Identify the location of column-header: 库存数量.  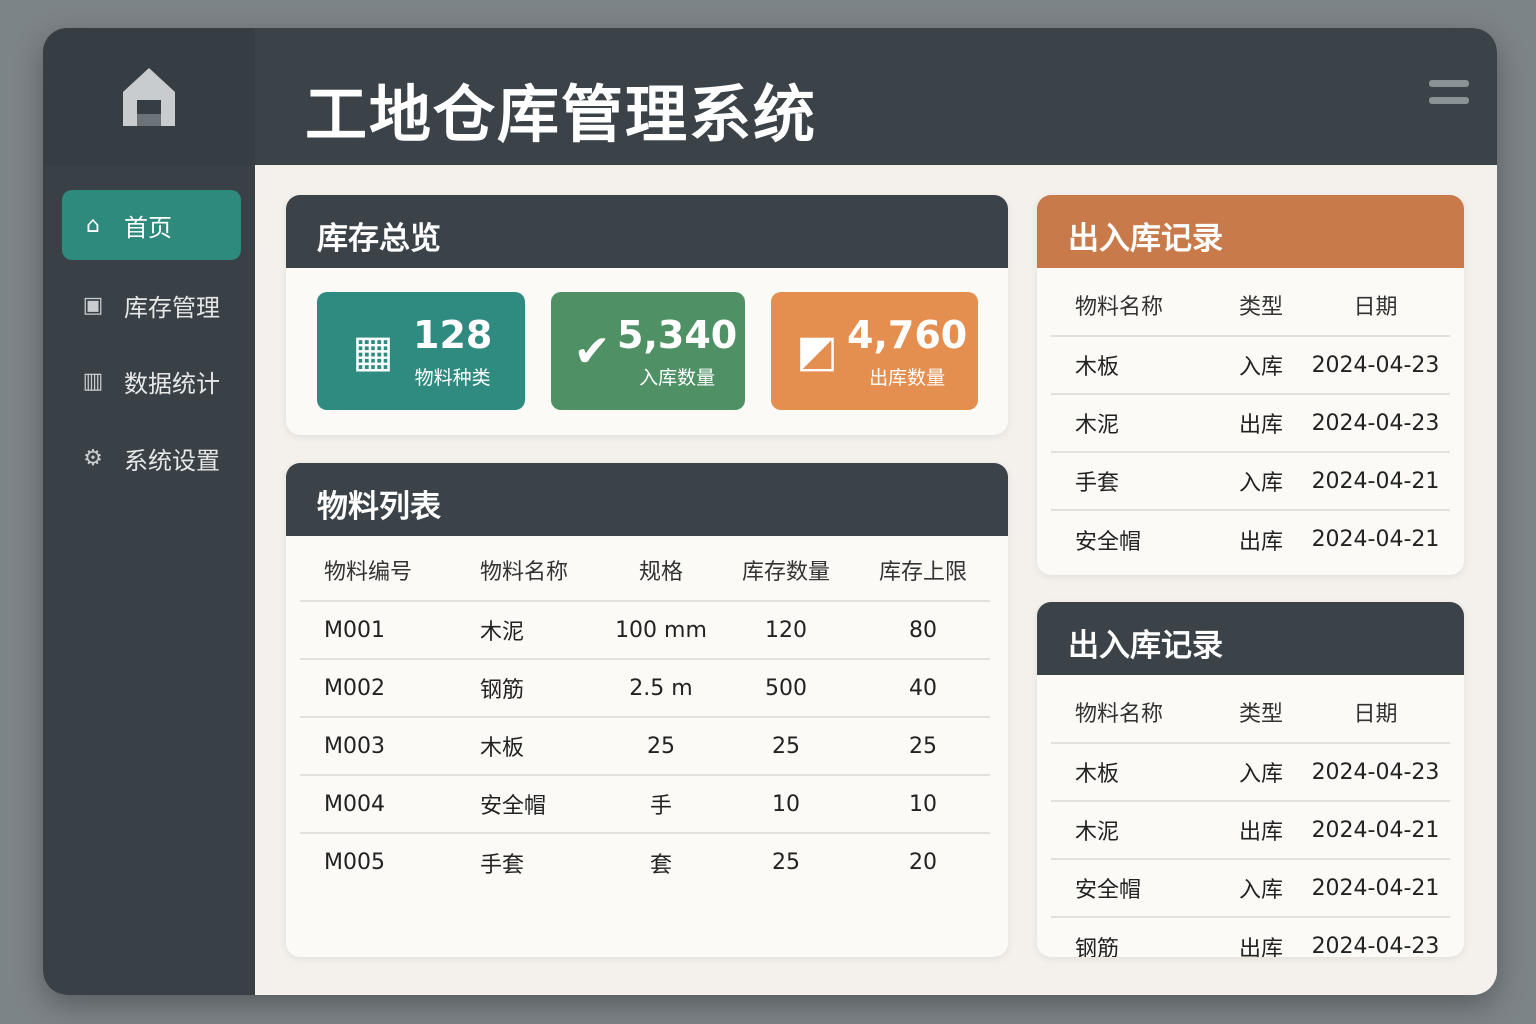
(786, 570).